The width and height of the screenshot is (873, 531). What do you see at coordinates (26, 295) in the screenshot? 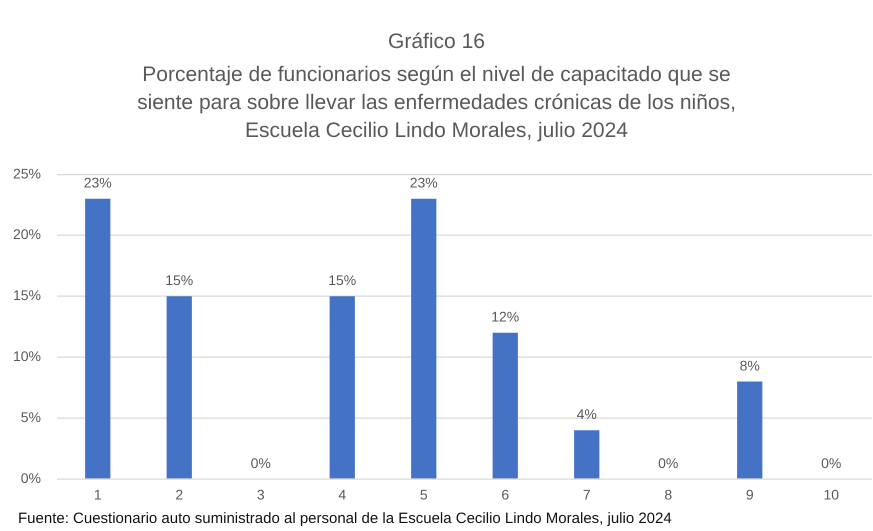
I see `y-tick-label: 15%` at bounding box center [26, 295].